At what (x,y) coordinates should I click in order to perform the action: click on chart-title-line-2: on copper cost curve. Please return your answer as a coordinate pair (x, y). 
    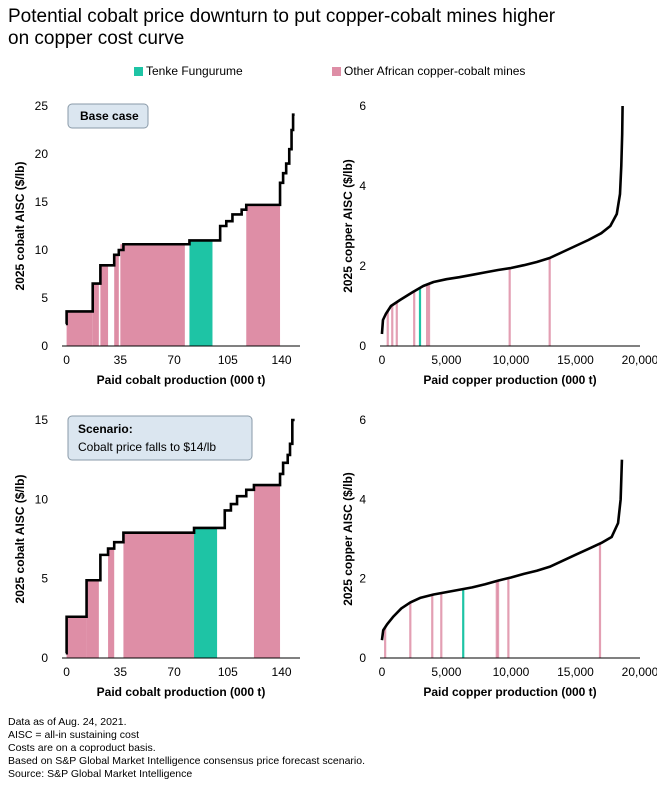
    Looking at the image, I should click on (96, 38).